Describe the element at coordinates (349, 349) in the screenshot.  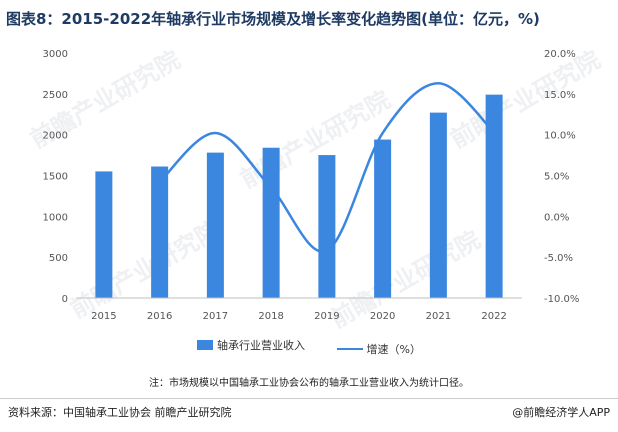
I see `legend-line-swatch` at that location.